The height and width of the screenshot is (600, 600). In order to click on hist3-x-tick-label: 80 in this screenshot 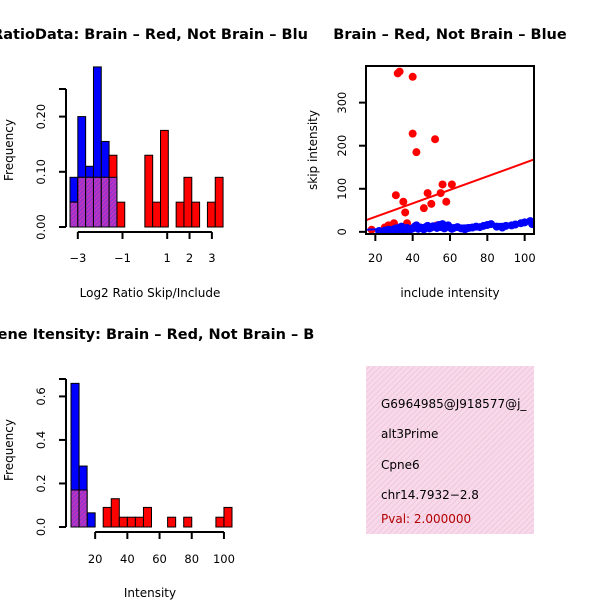, I will do `click(191, 559)`.